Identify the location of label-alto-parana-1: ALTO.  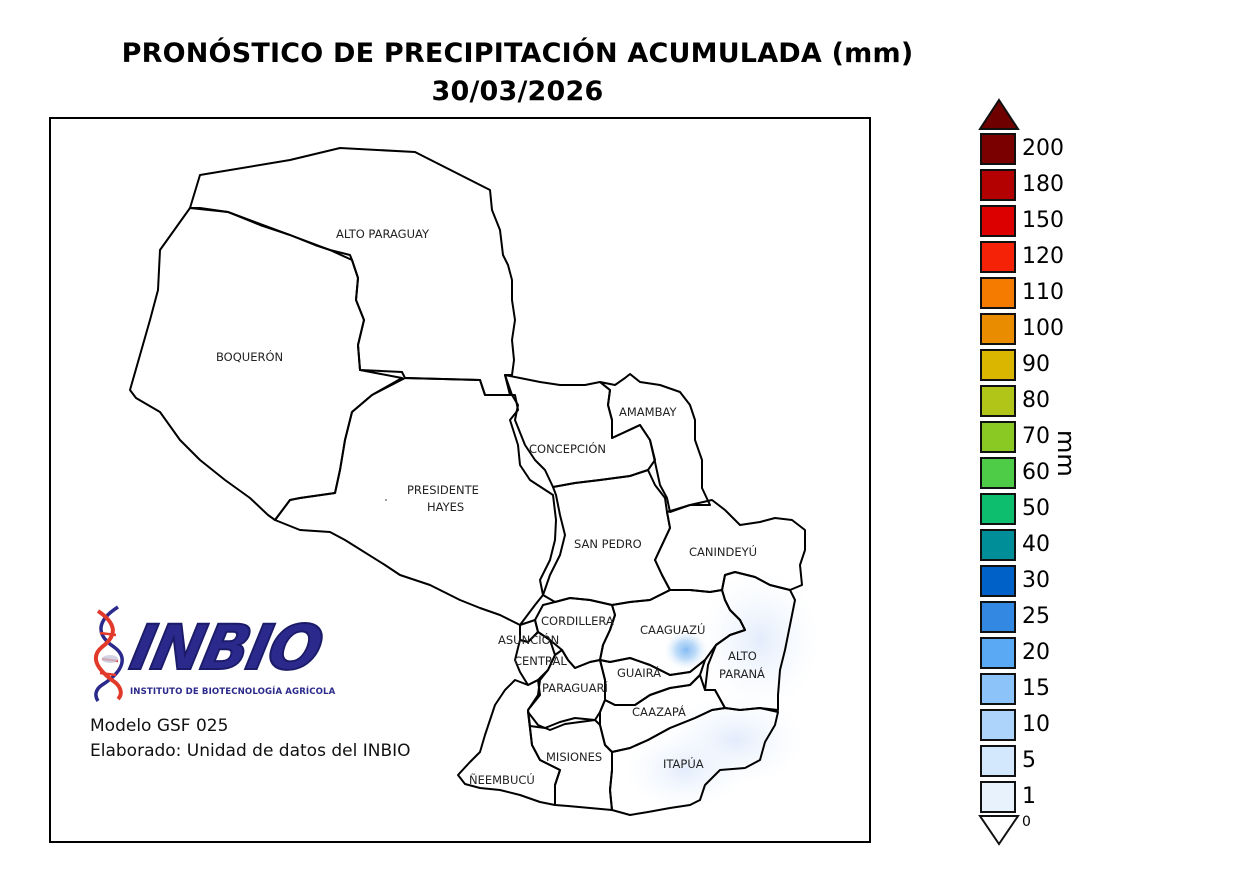
(742, 656).